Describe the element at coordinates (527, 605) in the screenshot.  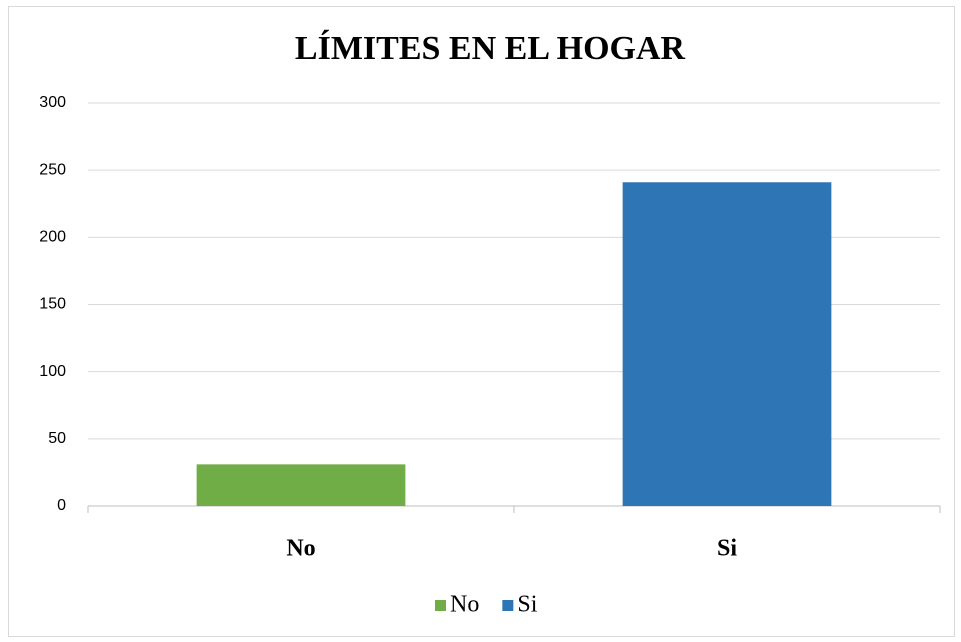
I see `legend-label: Si` at that location.